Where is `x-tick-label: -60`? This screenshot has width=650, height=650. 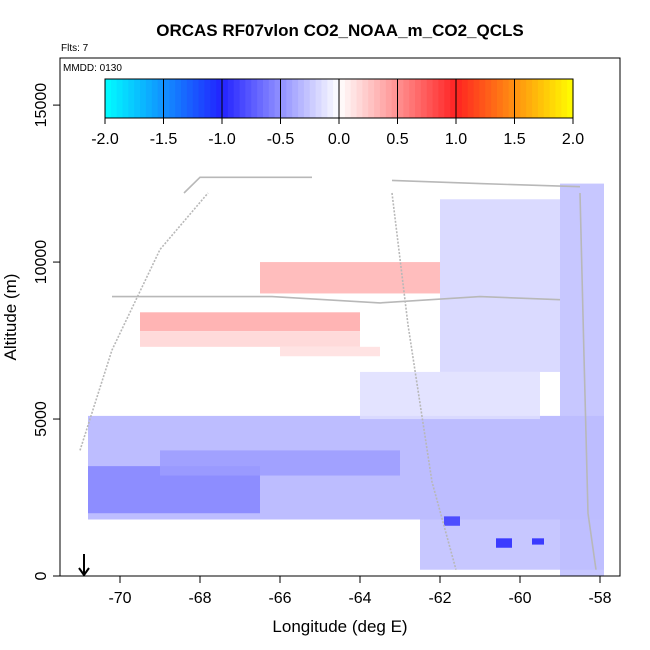
x-tick-label: -60 is located at coordinates (519, 598).